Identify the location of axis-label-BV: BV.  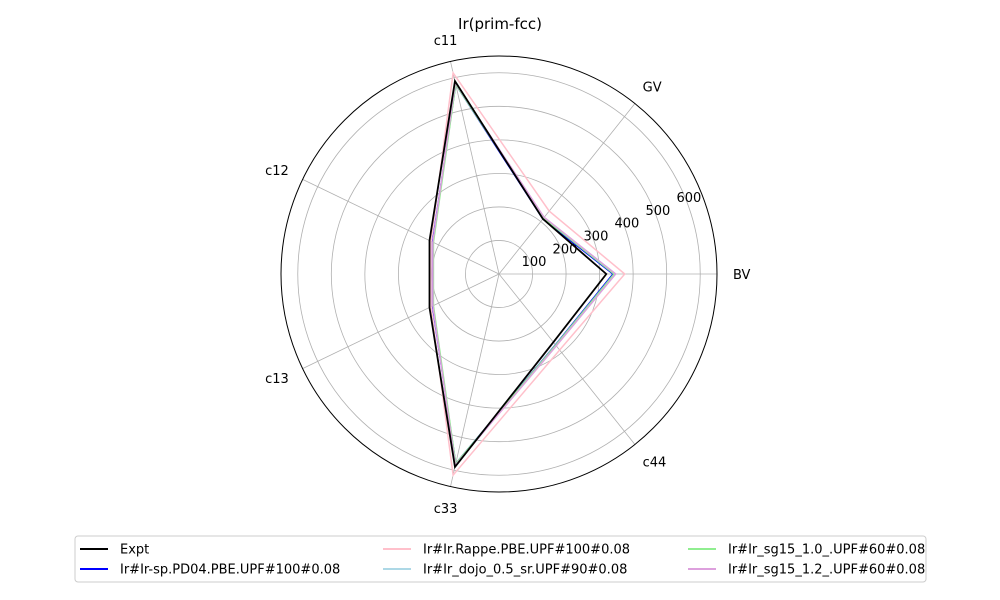
(742, 275).